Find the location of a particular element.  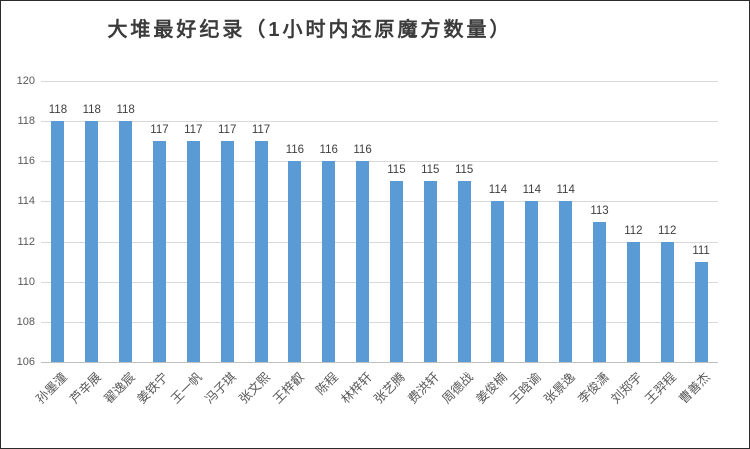

y-tick-label: 120 is located at coordinates (25, 81).